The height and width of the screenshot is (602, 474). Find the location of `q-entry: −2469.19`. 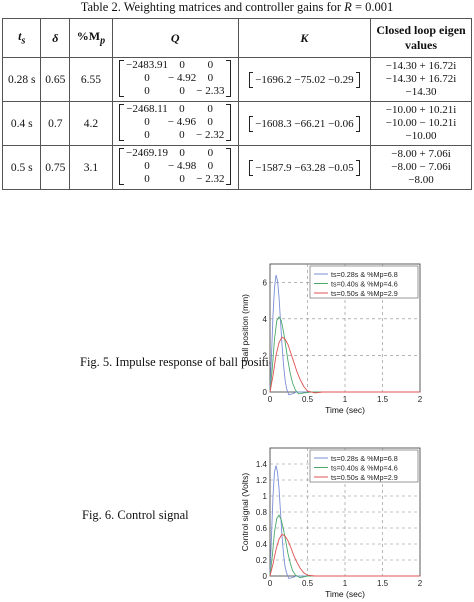

q-entry: −2469.19 is located at coordinates (147, 152).